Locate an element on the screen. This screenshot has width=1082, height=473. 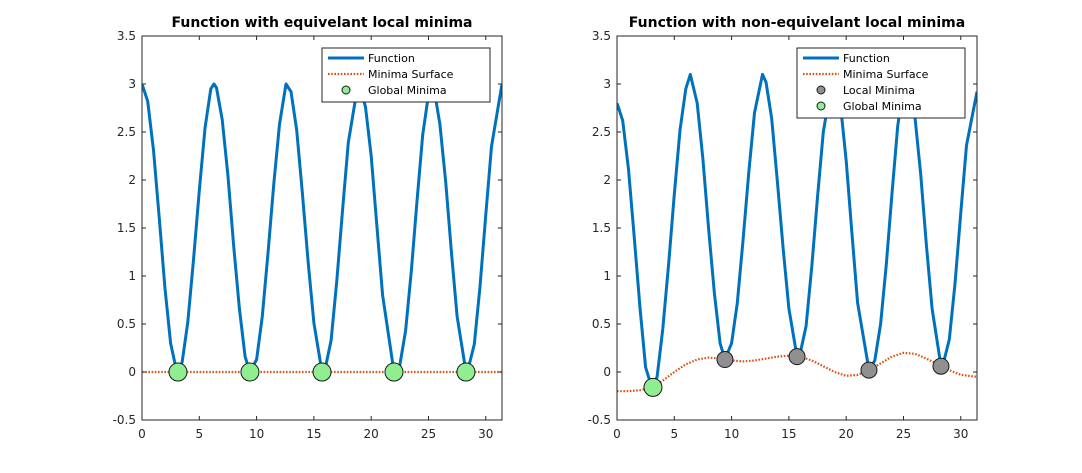
chart-right-ytick-label: 2 is located at coordinates (607, 180).